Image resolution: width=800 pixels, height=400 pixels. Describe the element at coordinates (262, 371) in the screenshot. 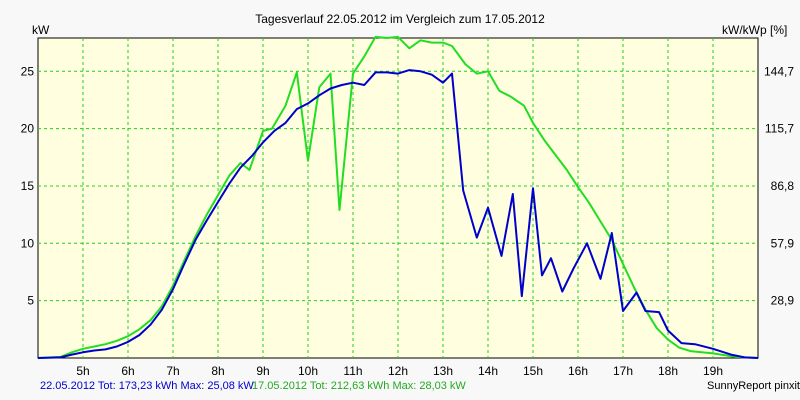

I see `x-tick-label: 9h` at that location.